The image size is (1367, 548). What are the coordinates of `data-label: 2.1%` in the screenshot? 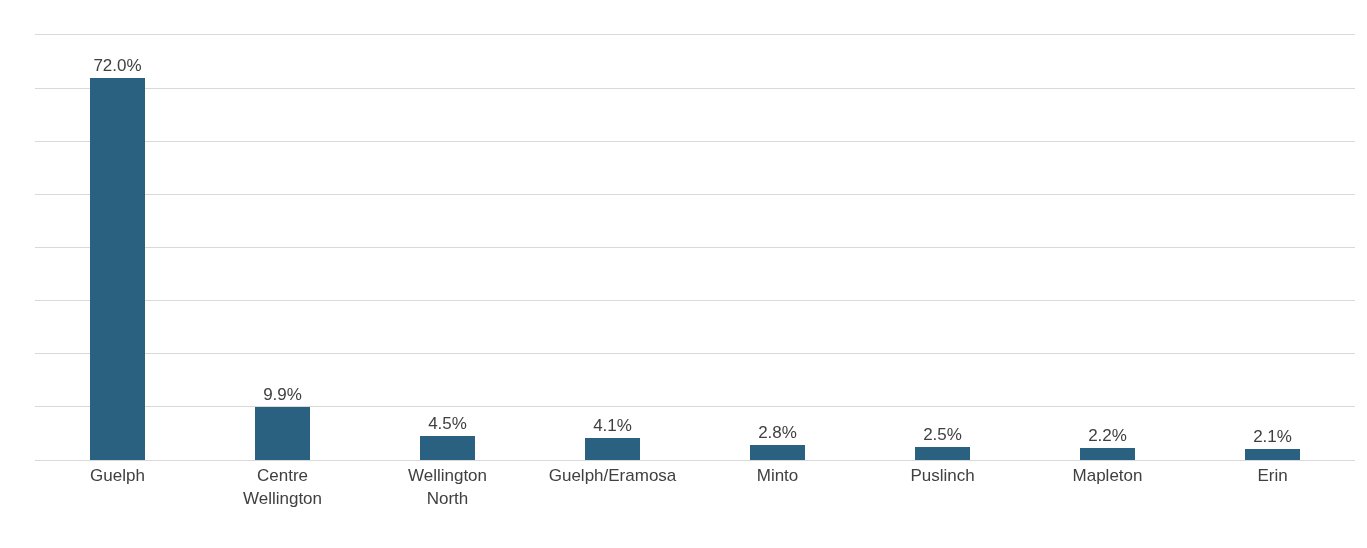 It's located at (1272, 436).